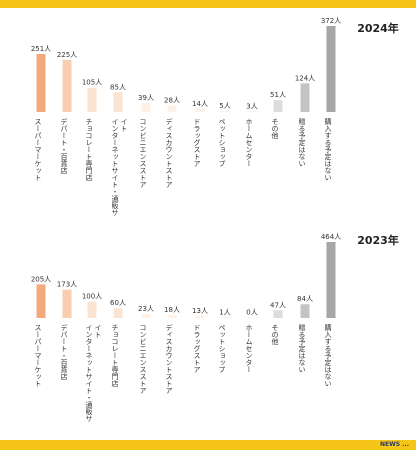  I want to click on value-label-1-2: 100人, so click(92, 297).